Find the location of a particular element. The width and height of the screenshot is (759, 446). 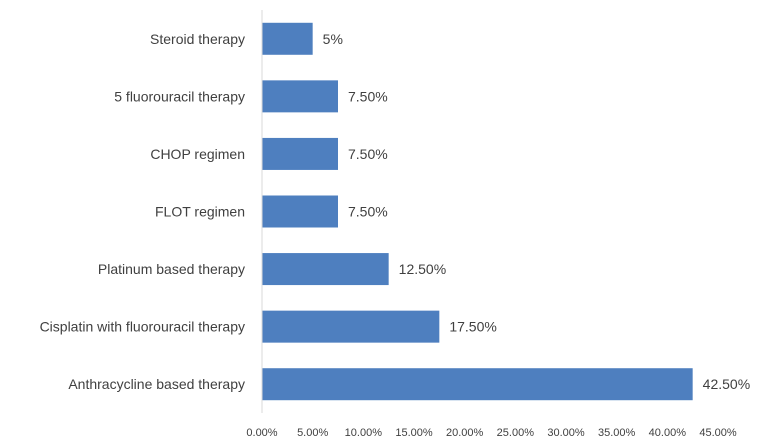

x-tick-label-5: 20.00% is located at coordinates (465, 433).